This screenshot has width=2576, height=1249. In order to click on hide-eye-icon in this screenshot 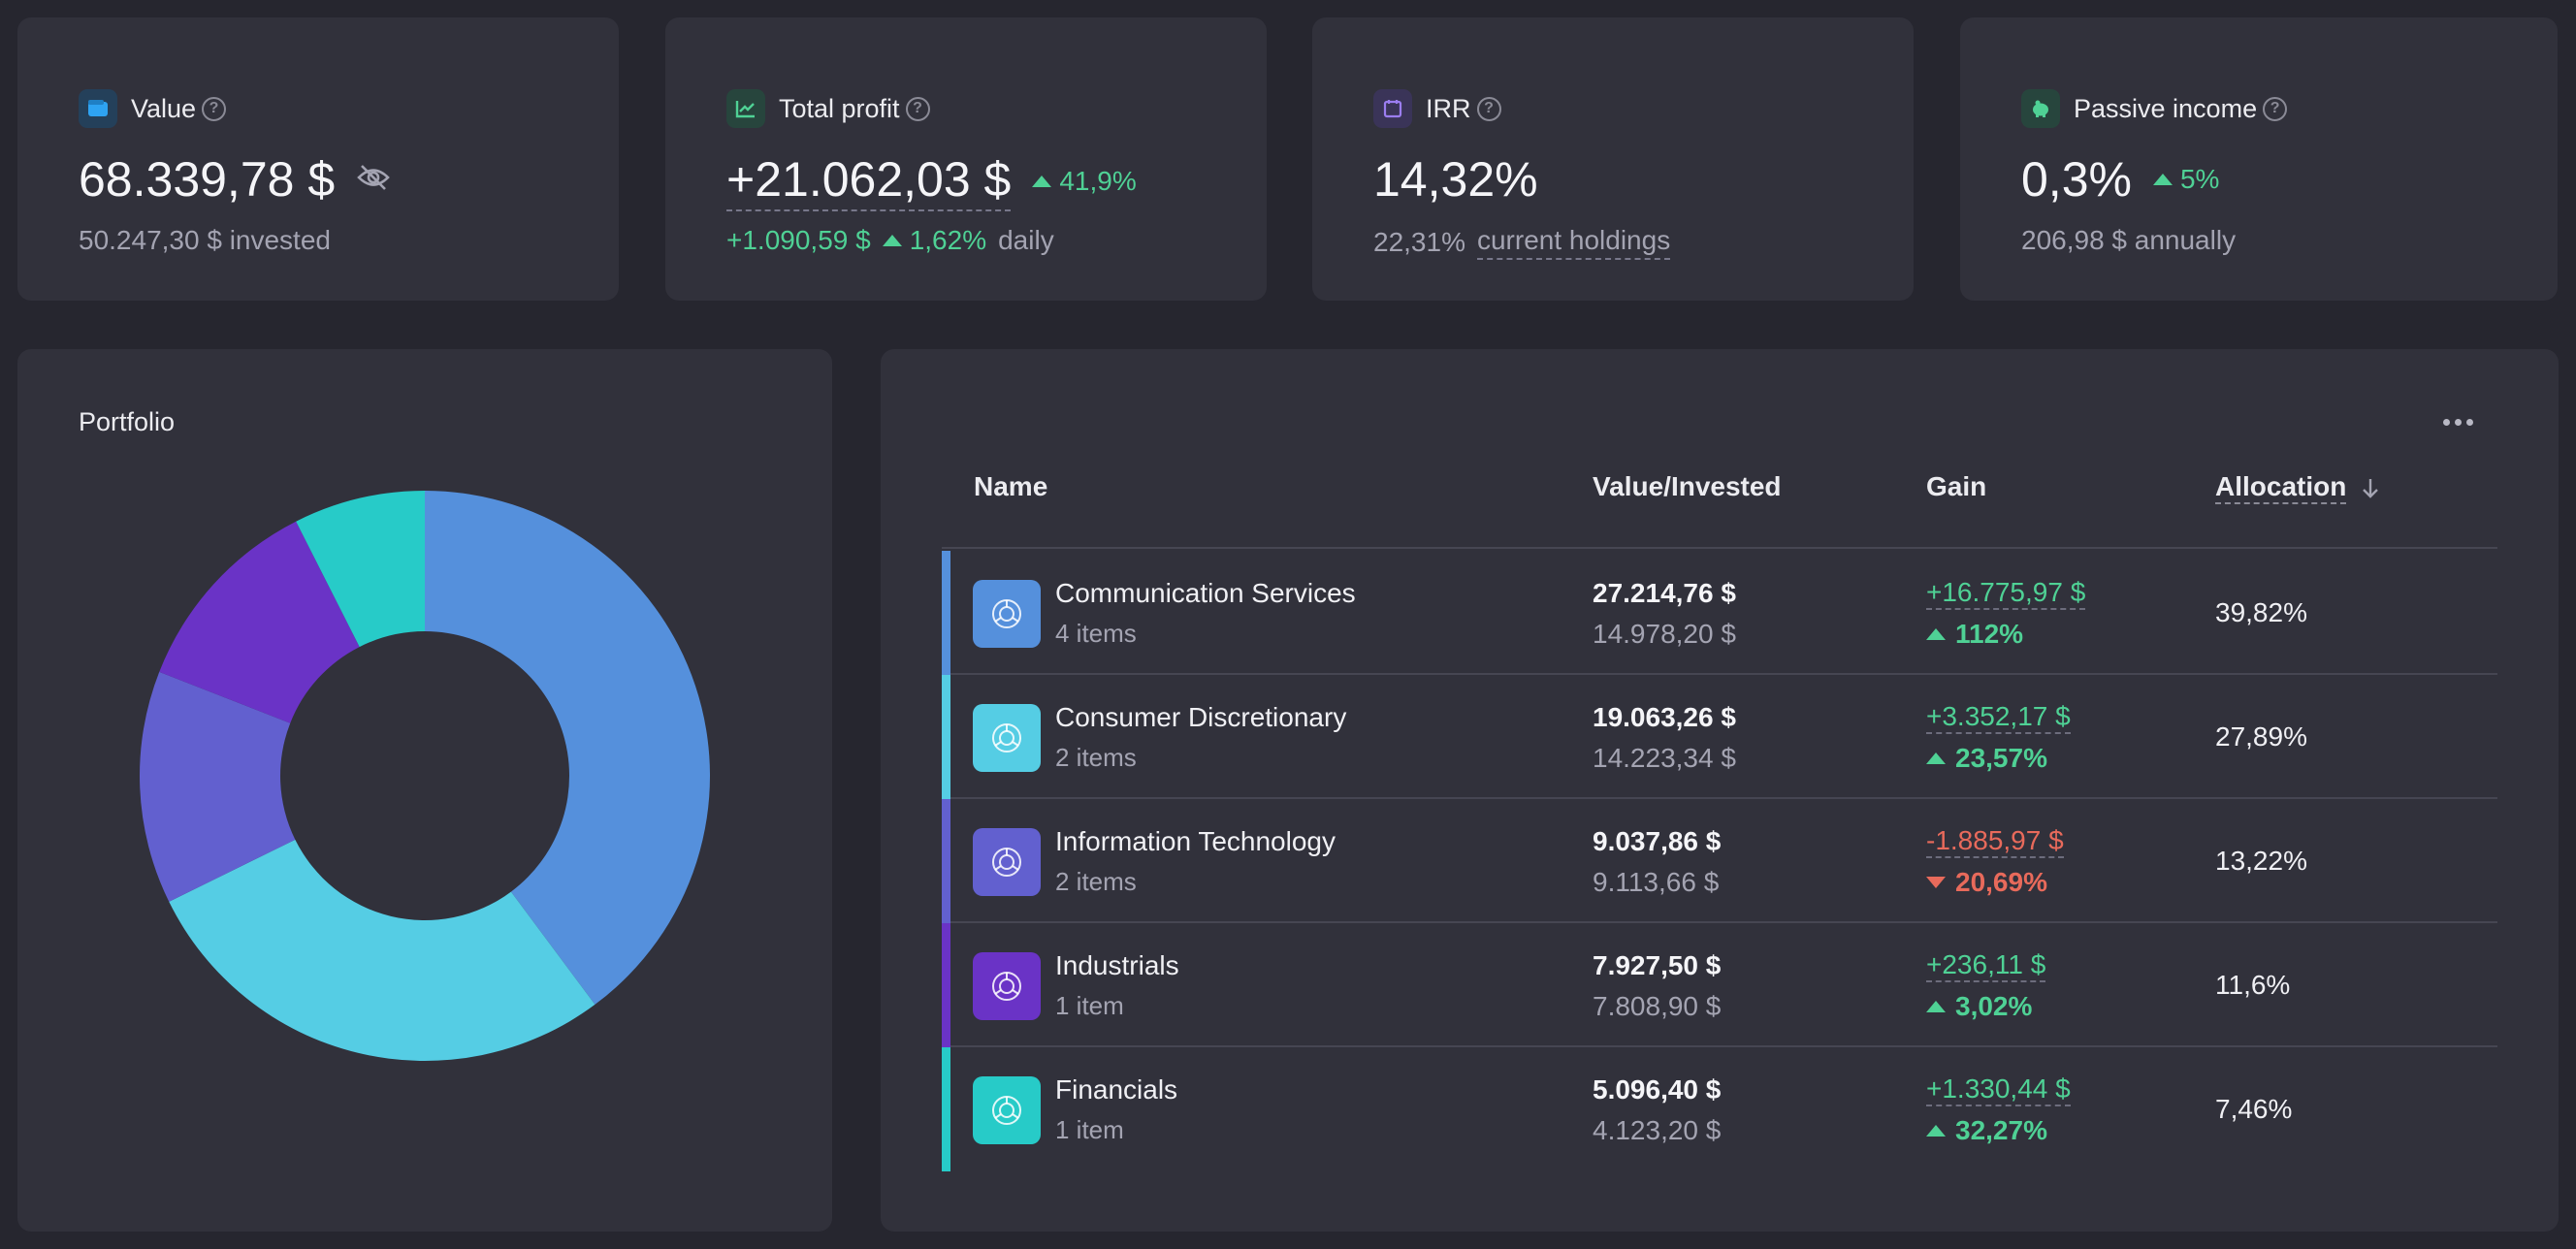, I will do `click(373, 180)`.